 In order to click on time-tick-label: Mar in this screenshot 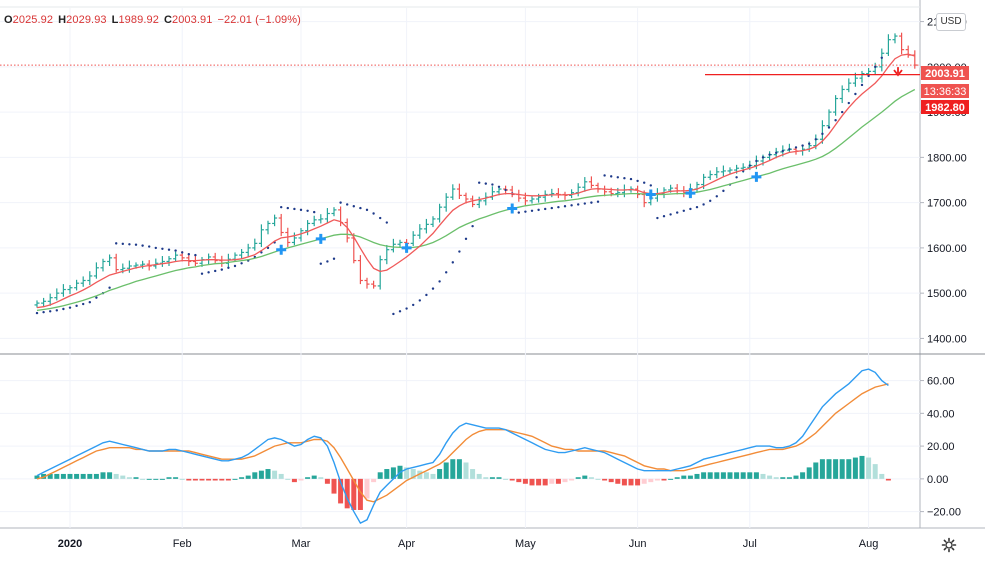, I will do `click(301, 544)`.